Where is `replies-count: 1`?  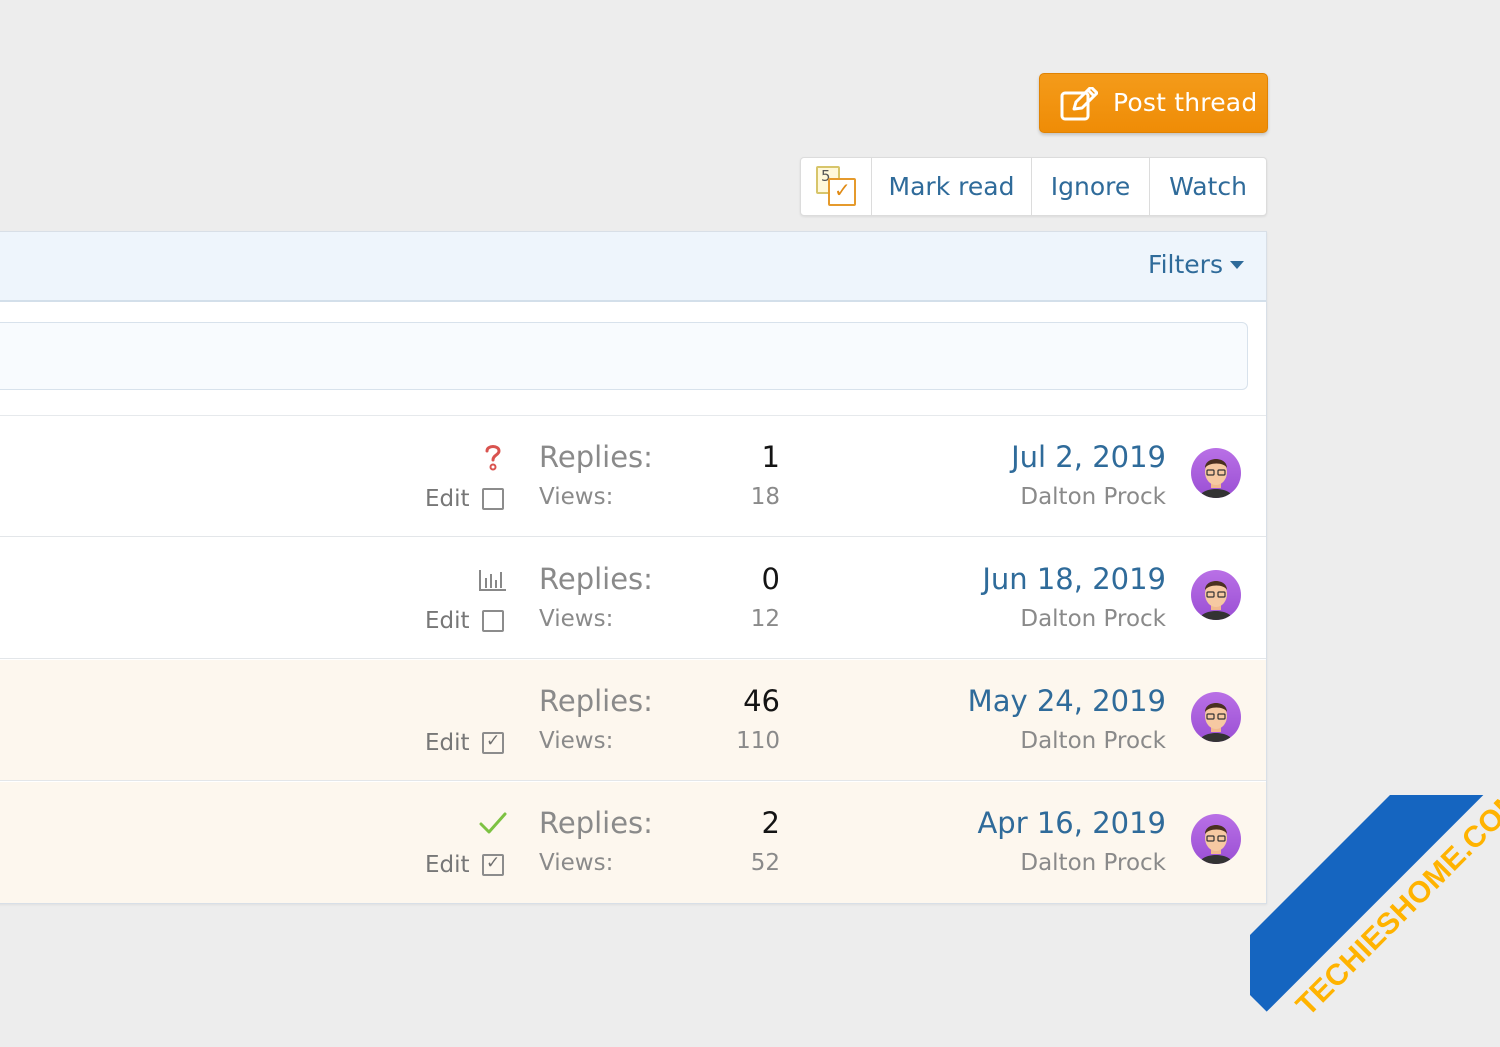
replies-count: 1 is located at coordinates (770, 457).